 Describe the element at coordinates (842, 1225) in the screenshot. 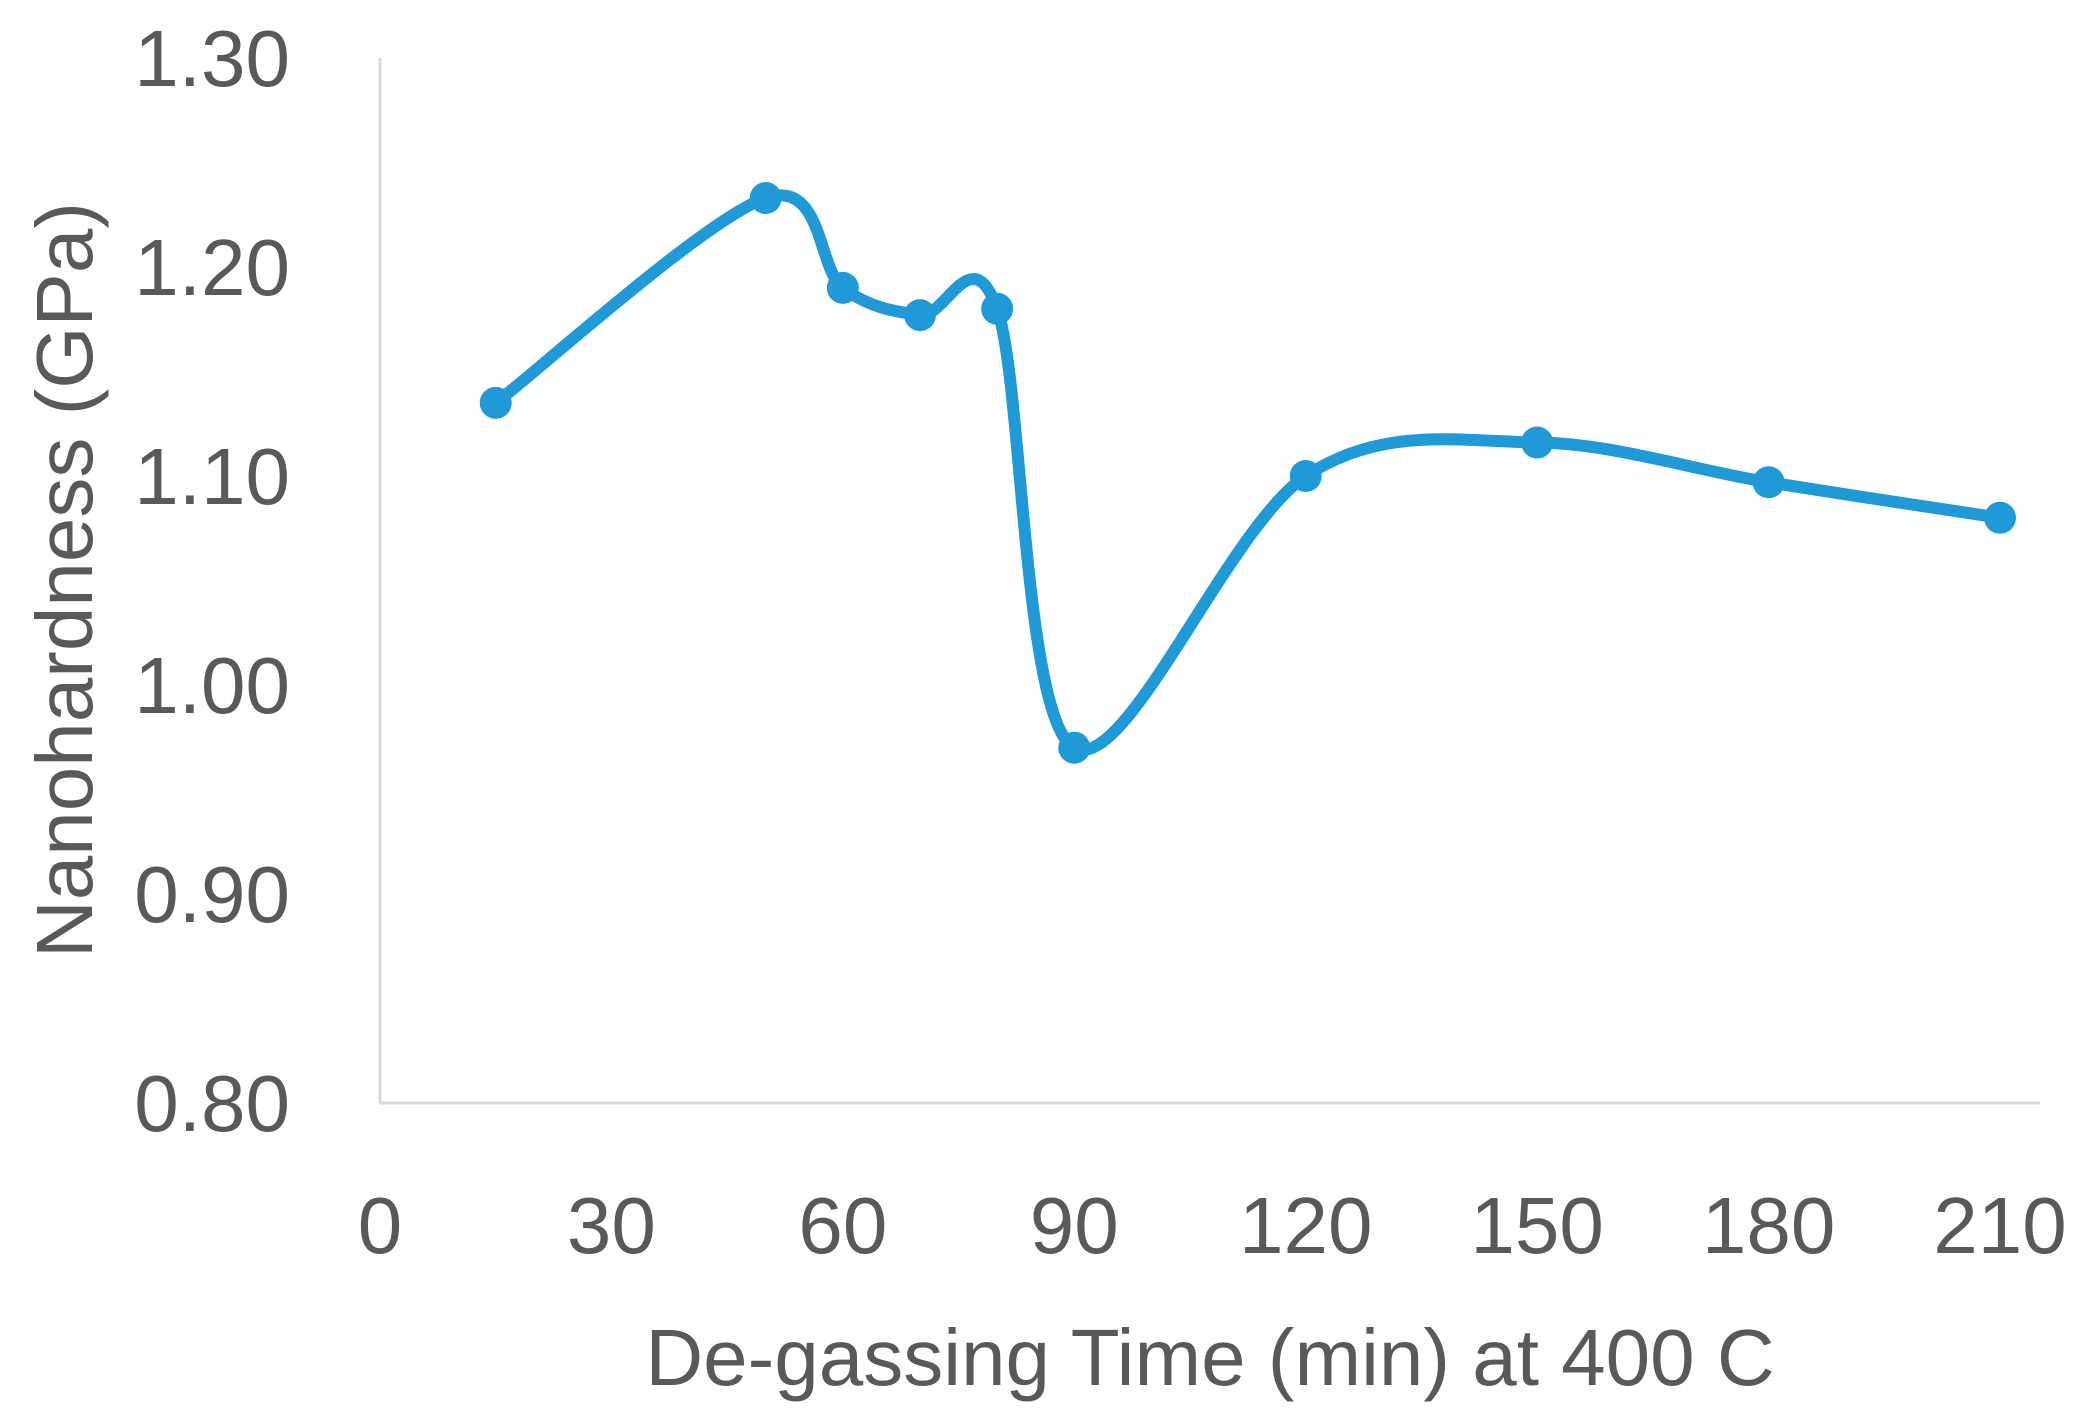

I see `x-tick-label: 60` at that location.